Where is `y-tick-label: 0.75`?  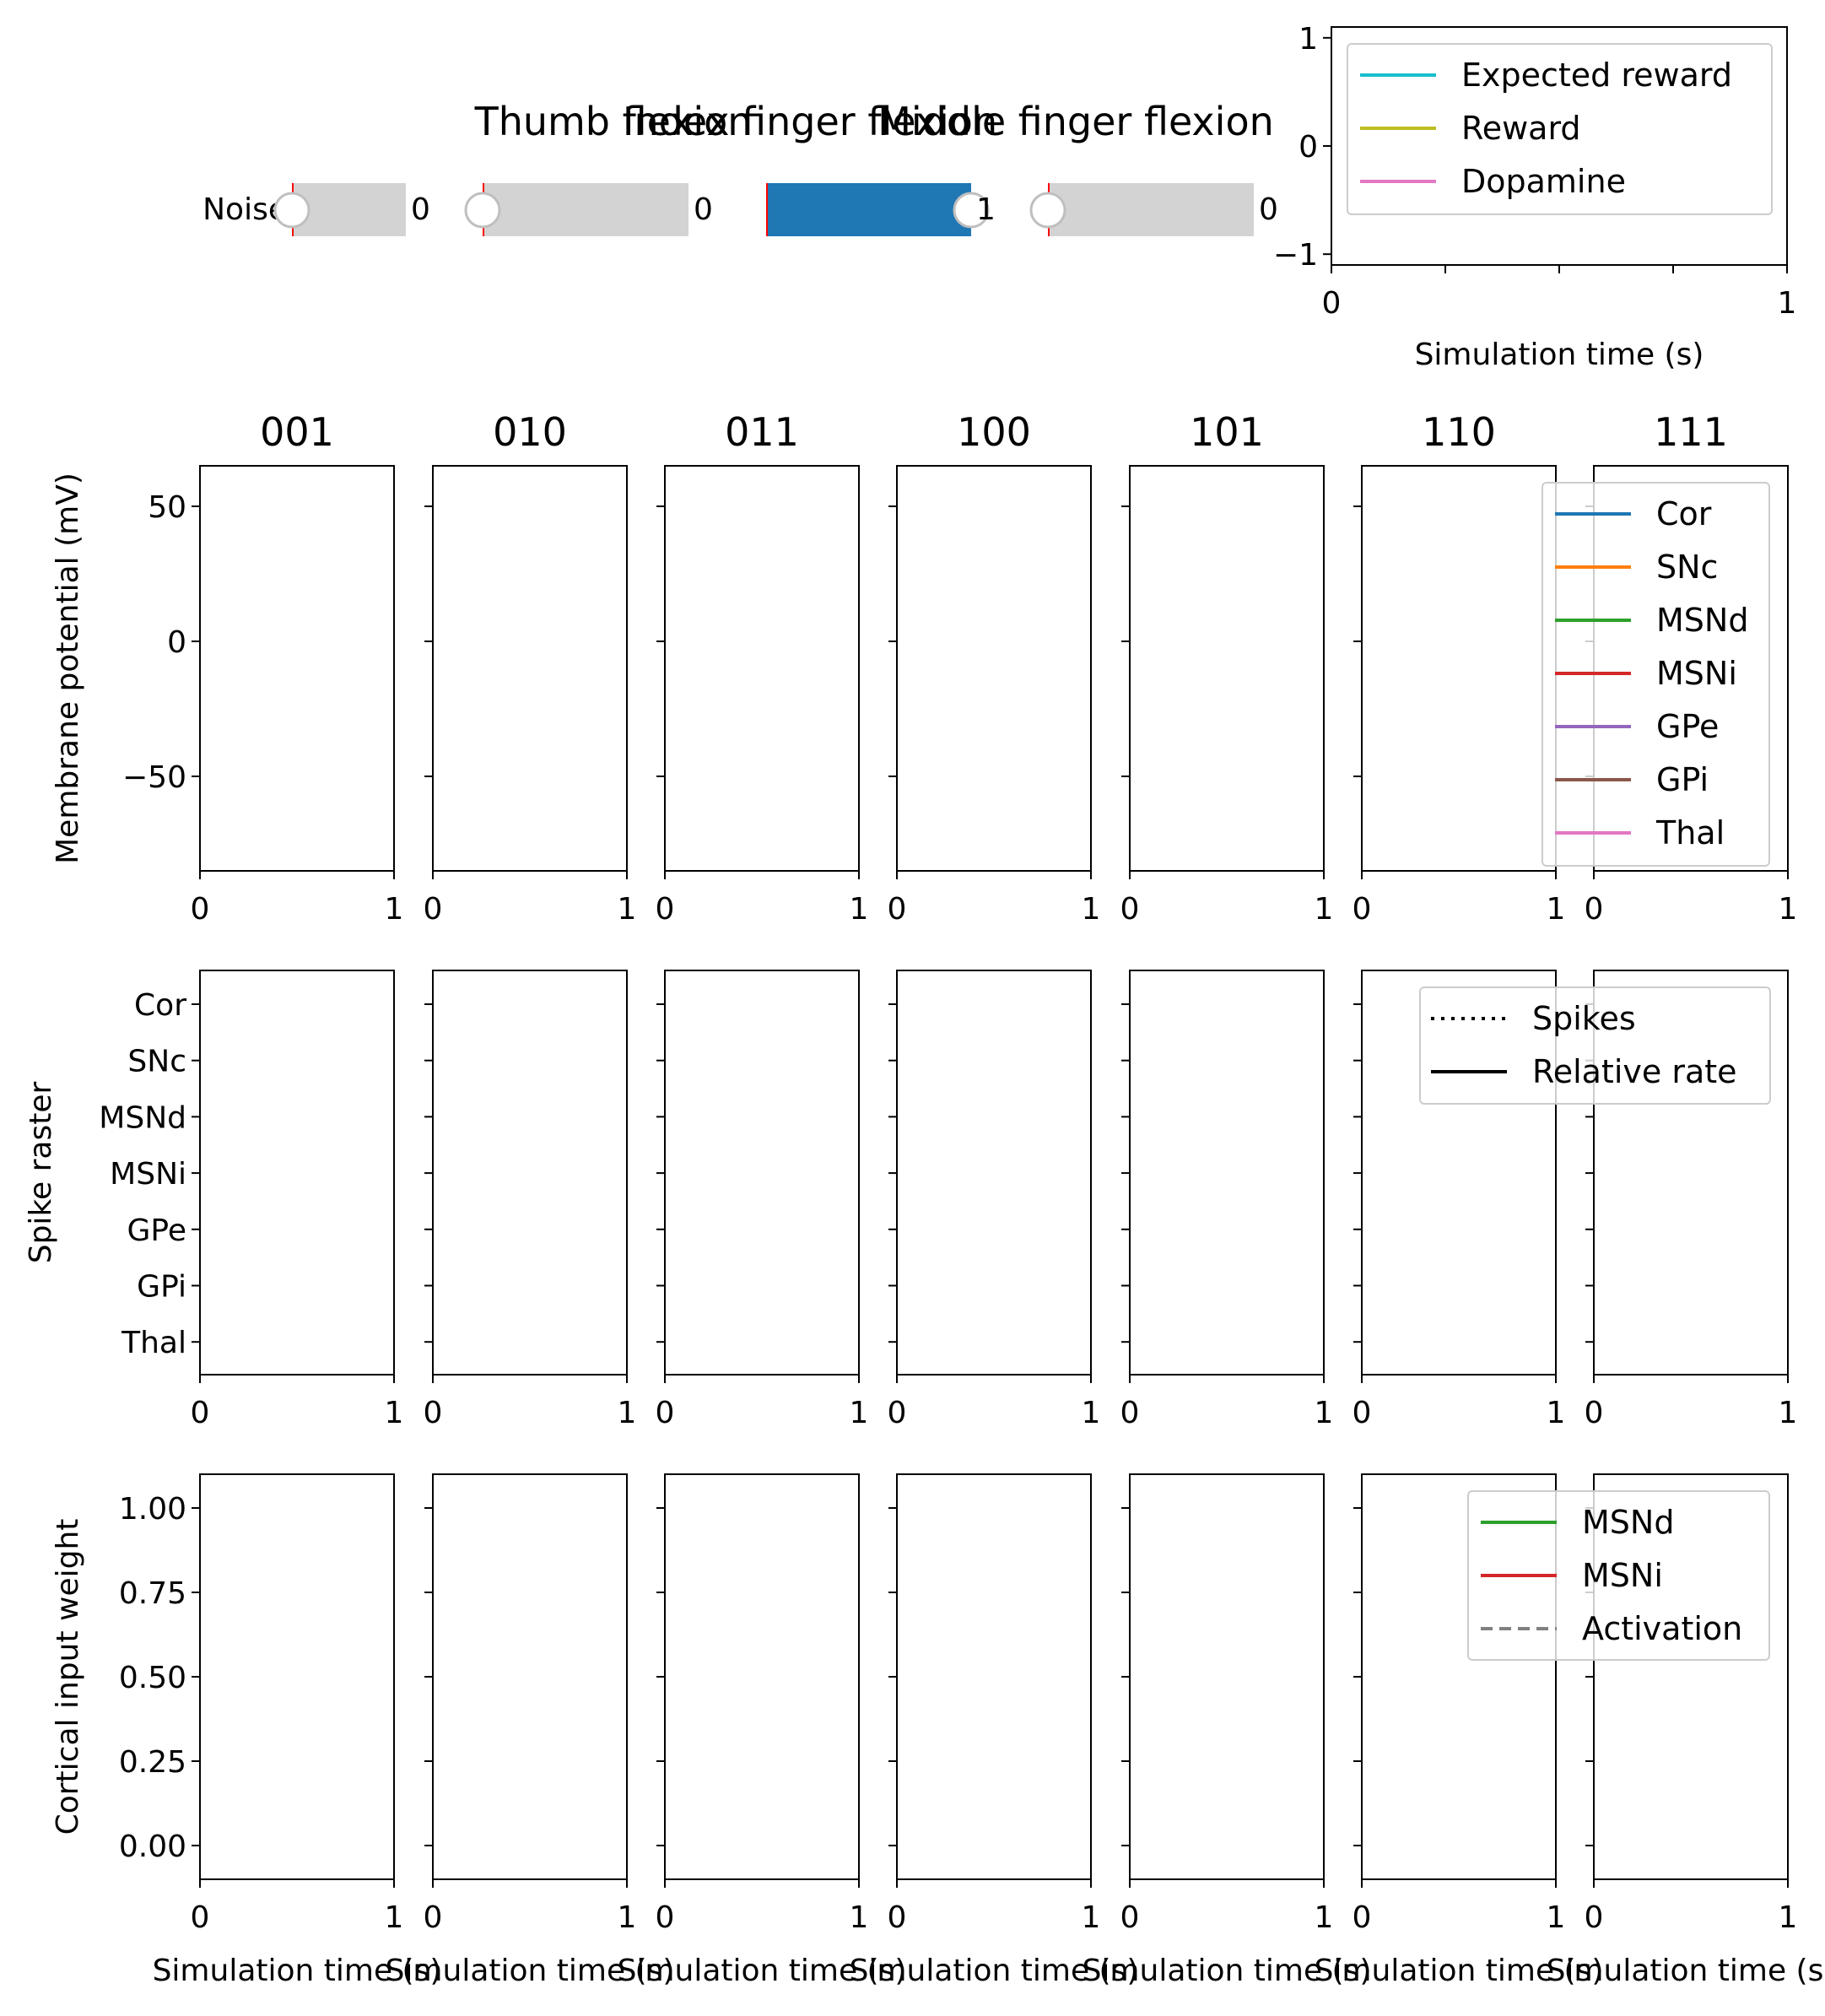 y-tick-label: 0.75 is located at coordinates (152, 1593).